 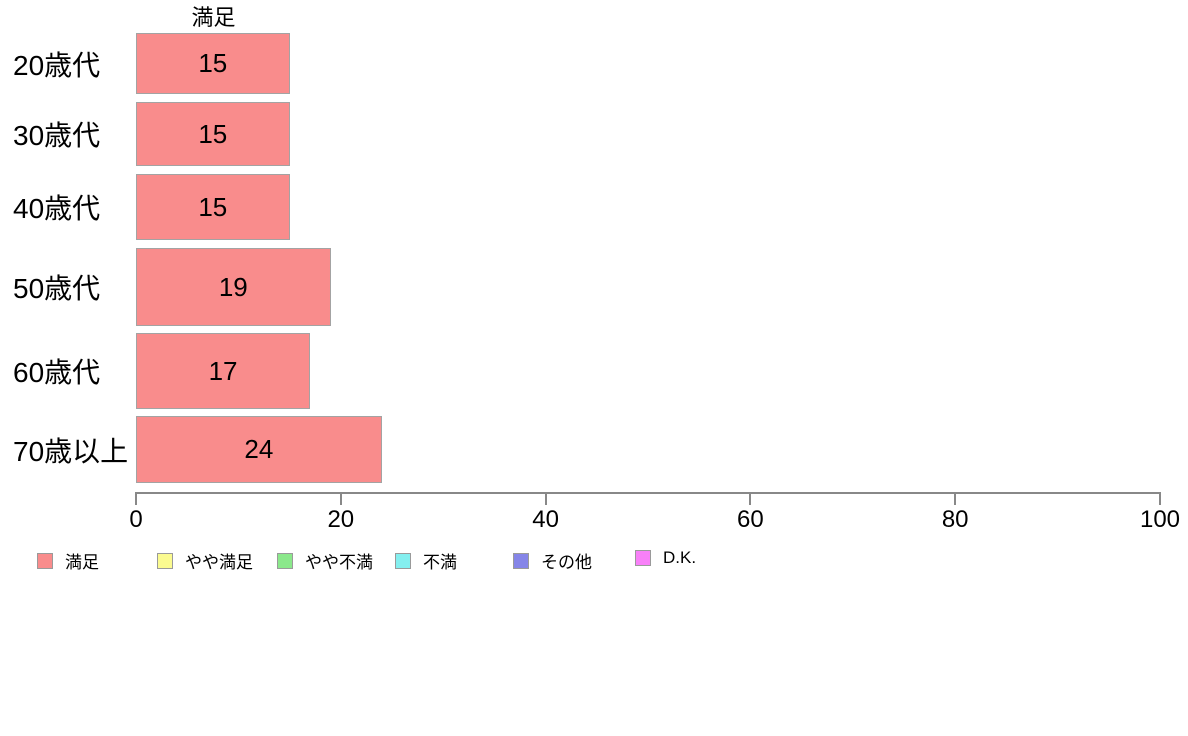 I want to click on tick-label: 40, so click(x=545, y=519).